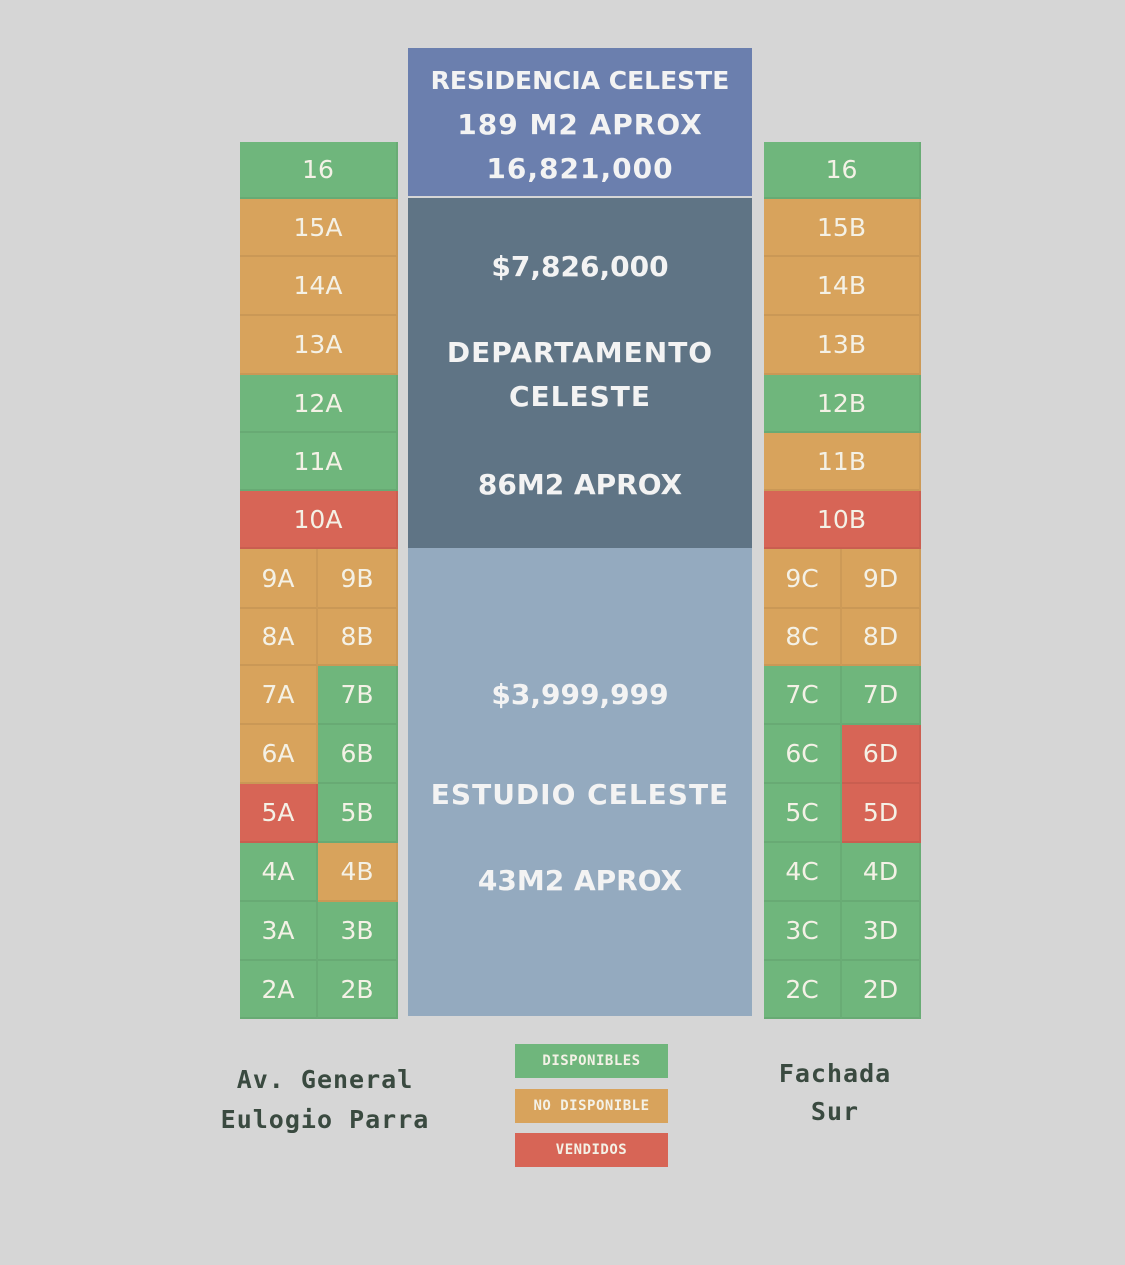 The height and width of the screenshot is (1265, 1125). What do you see at coordinates (803, 695) in the screenshot?
I see `right-unit-7c: 7C` at bounding box center [803, 695].